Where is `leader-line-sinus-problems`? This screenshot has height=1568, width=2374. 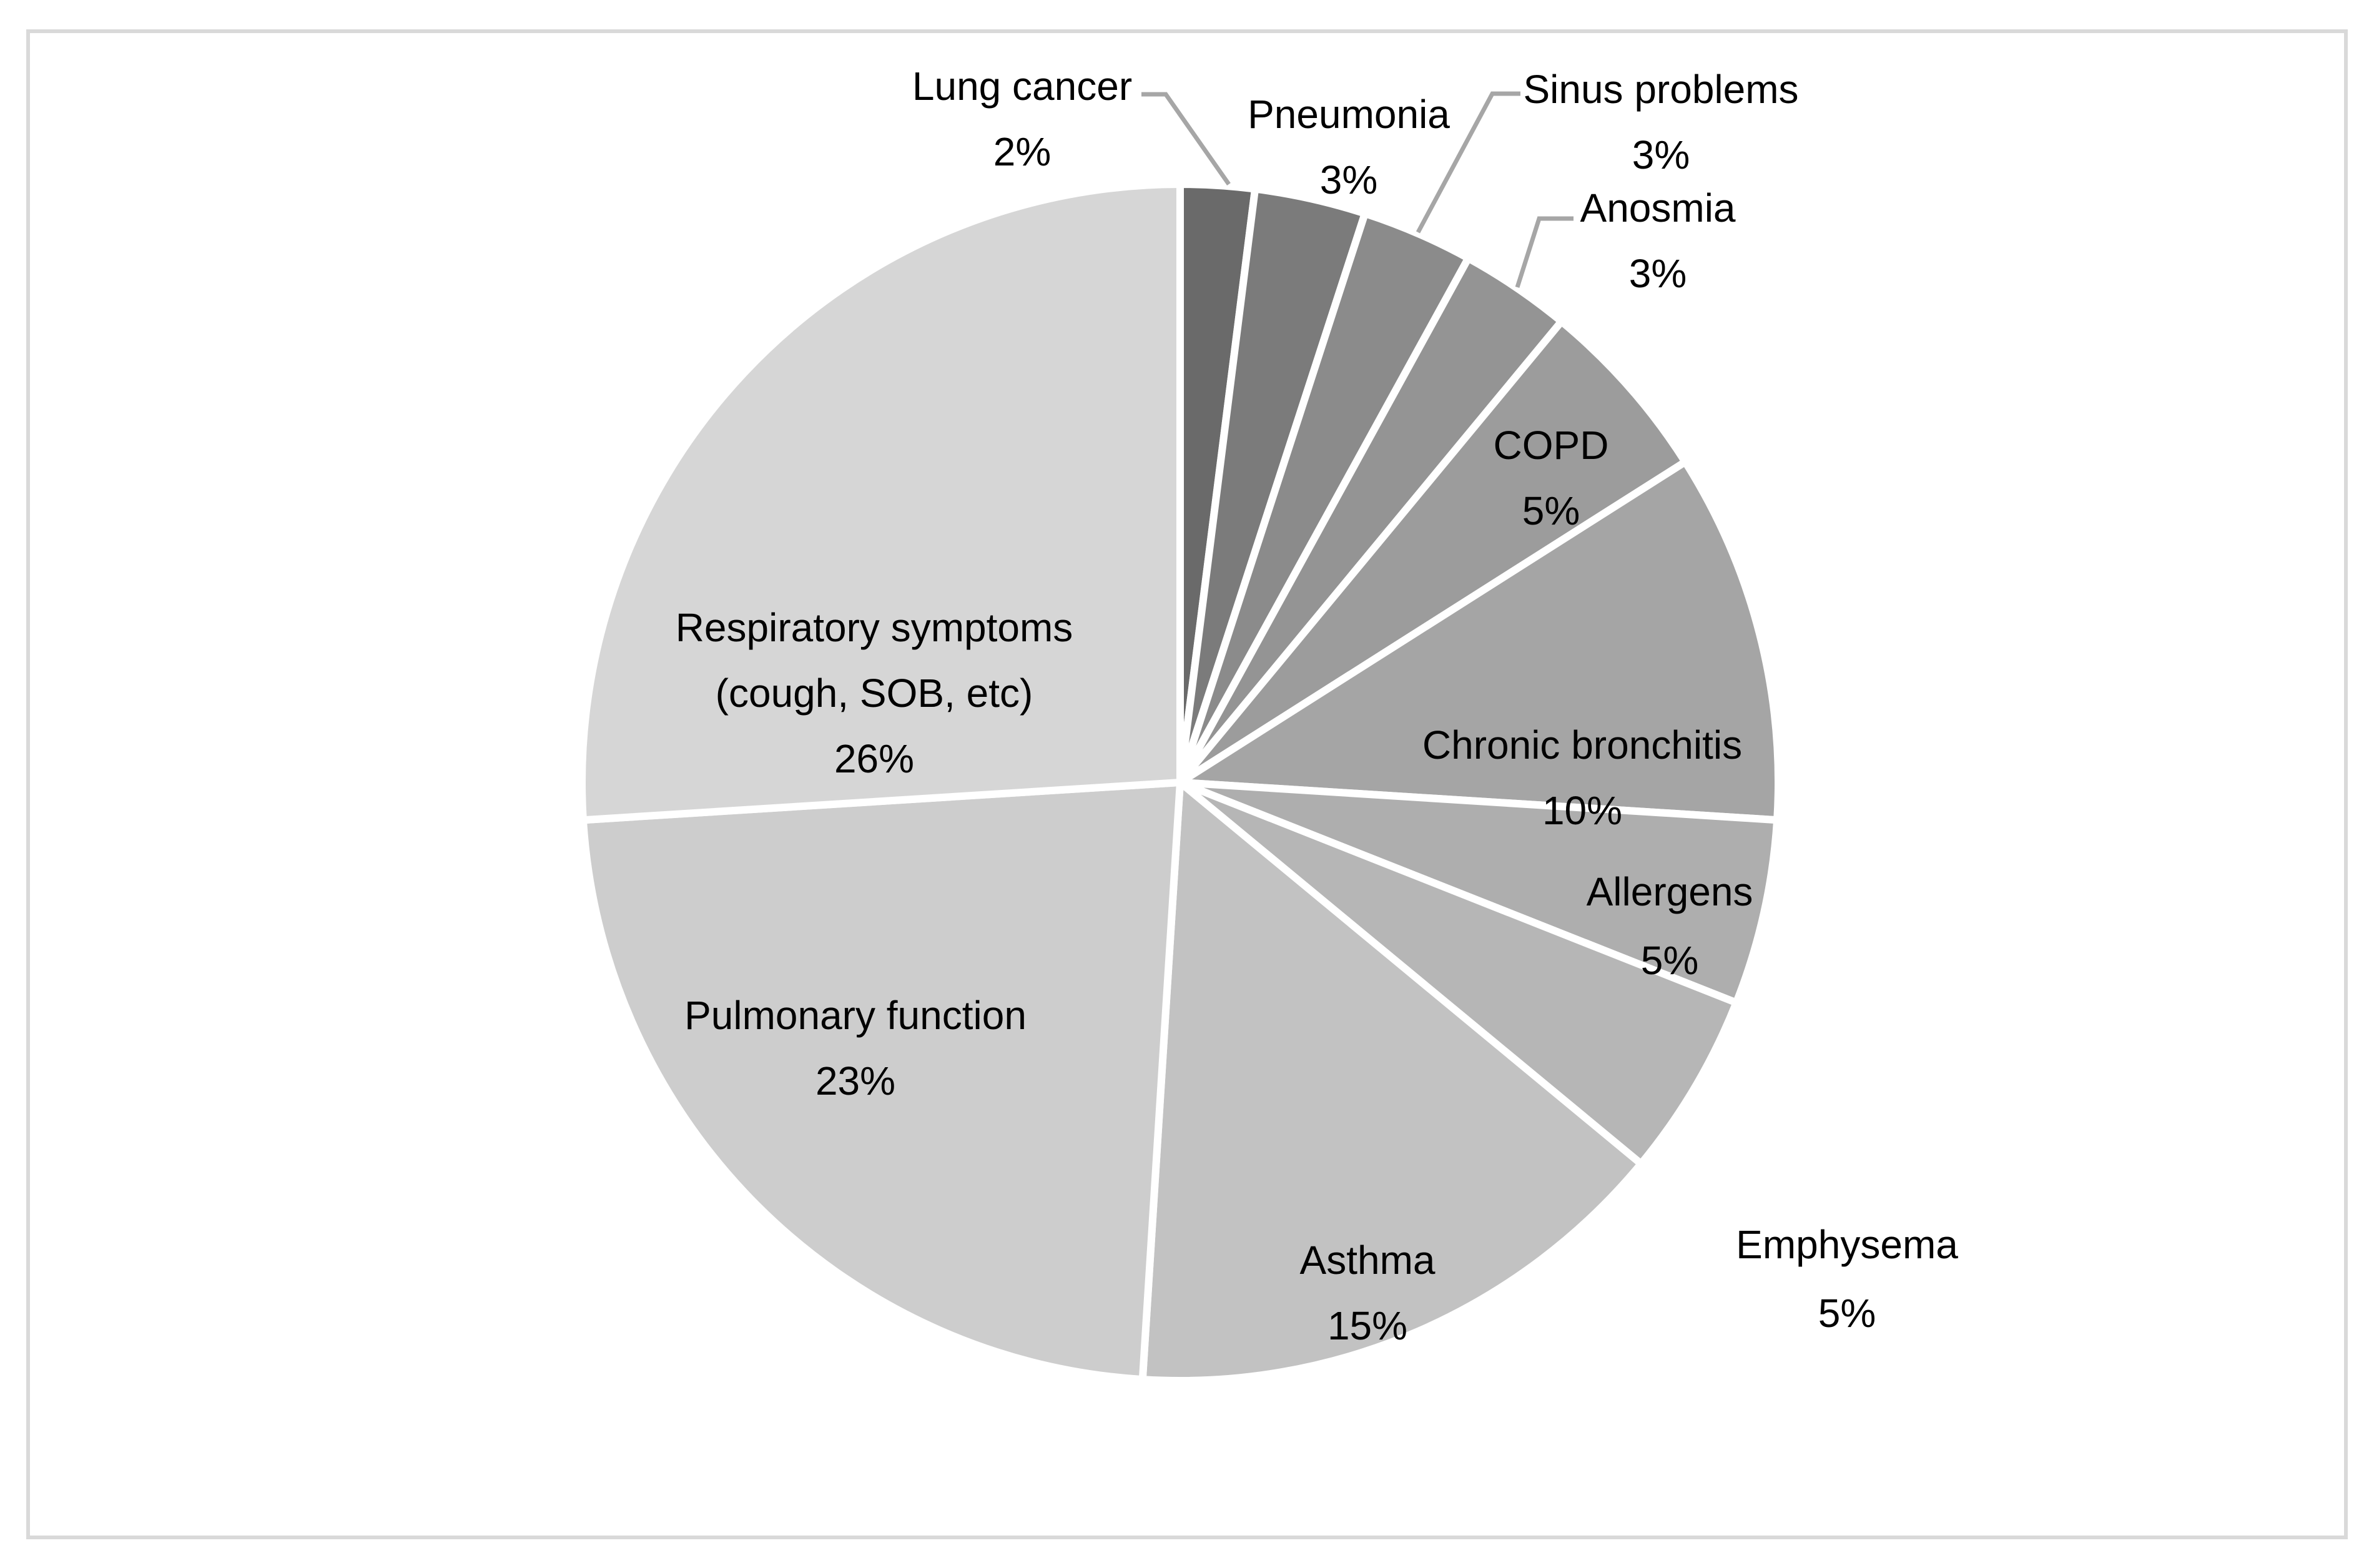 leader-line-sinus-problems is located at coordinates (1468, 162).